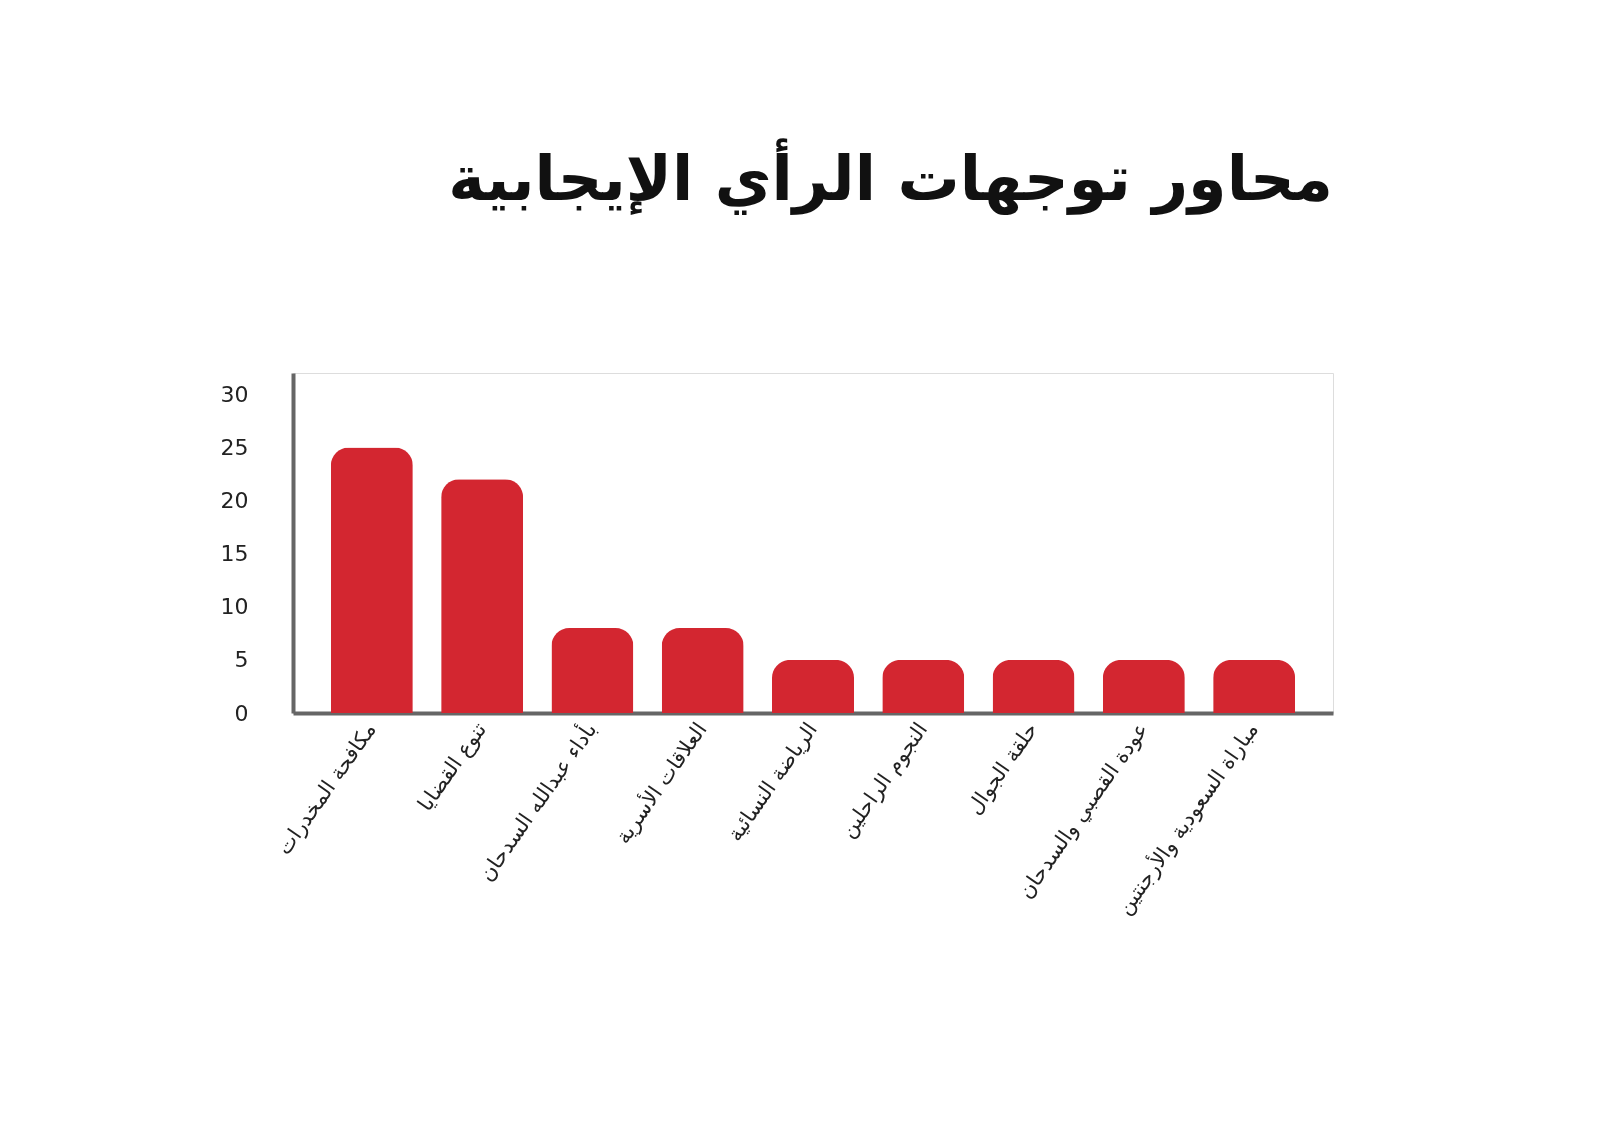 This screenshot has width=1600, height=1131. What do you see at coordinates (660, 783) in the screenshot?
I see `x-tick-label: العلاقات الأسرية` at bounding box center [660, 783].